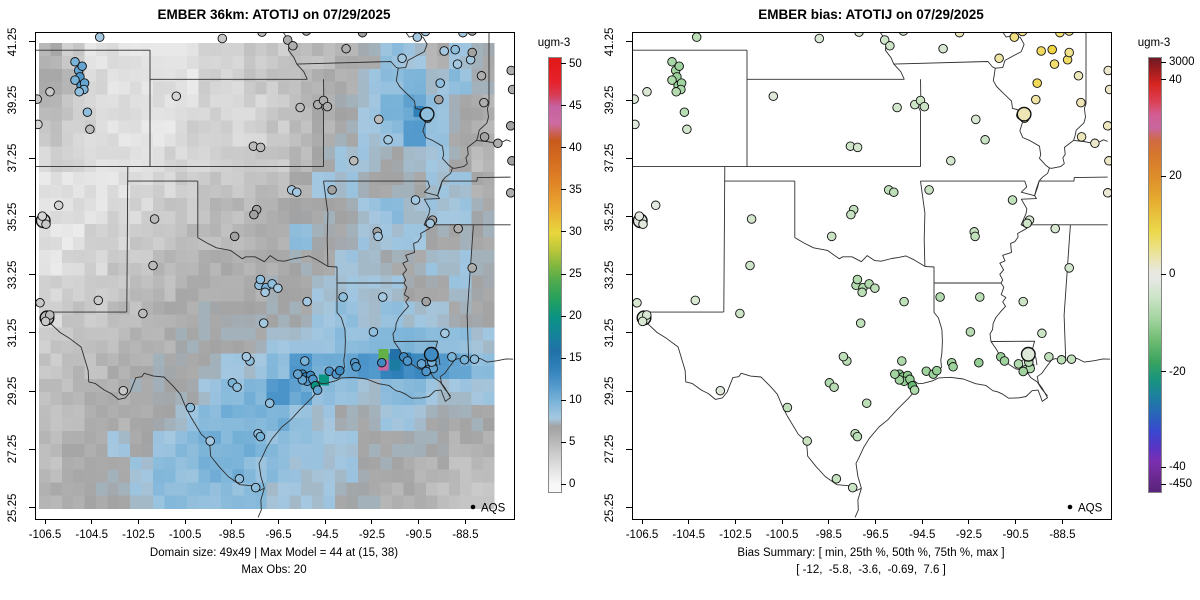 The height and width of the screenshot is (600, 1200). Describe the element at coordinates (1172, 274) in the screenshot. I see `colorbar-tick-label: 0` at that location.